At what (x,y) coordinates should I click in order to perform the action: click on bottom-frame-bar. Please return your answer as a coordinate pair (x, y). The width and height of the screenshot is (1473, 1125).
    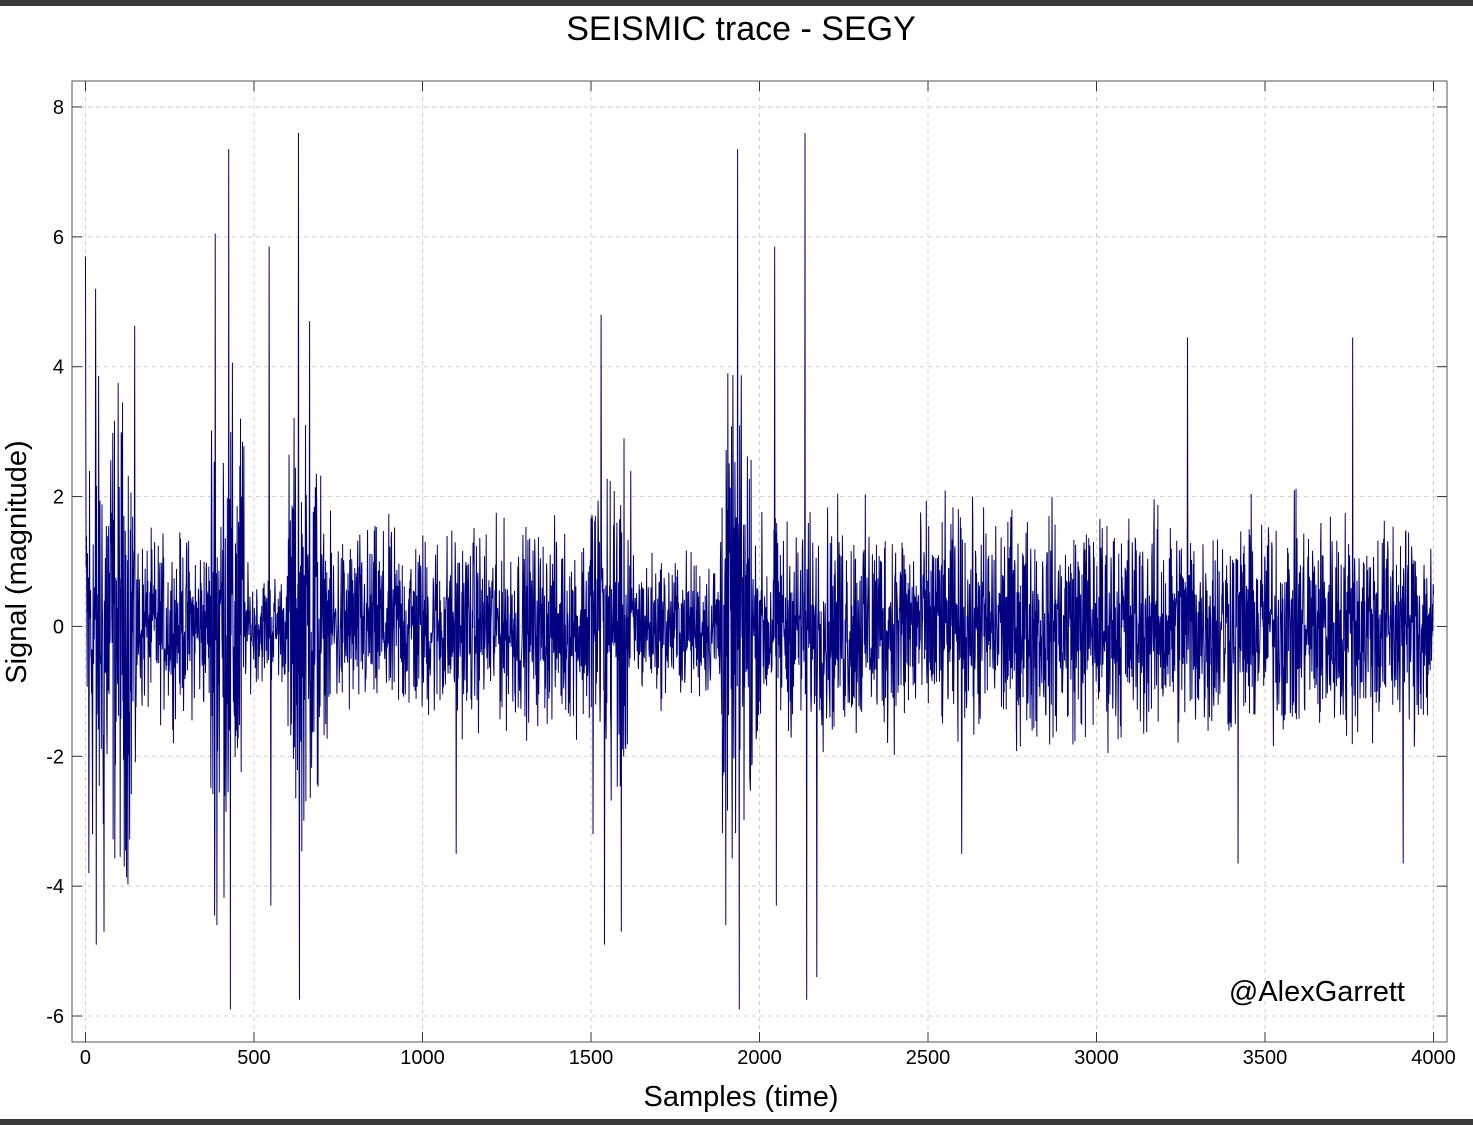
    Looking at the image, I should click on (736, 1122).